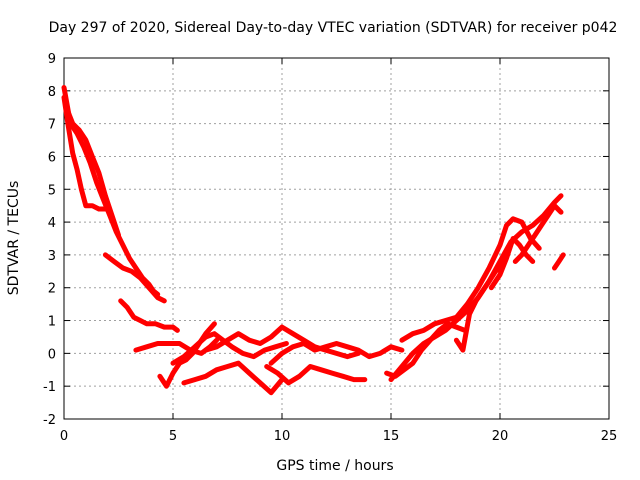  What do you see at coordinates (49, 387) in the screenshot?
I see `y-tick-label: -1` at bounding box center [49, 387].